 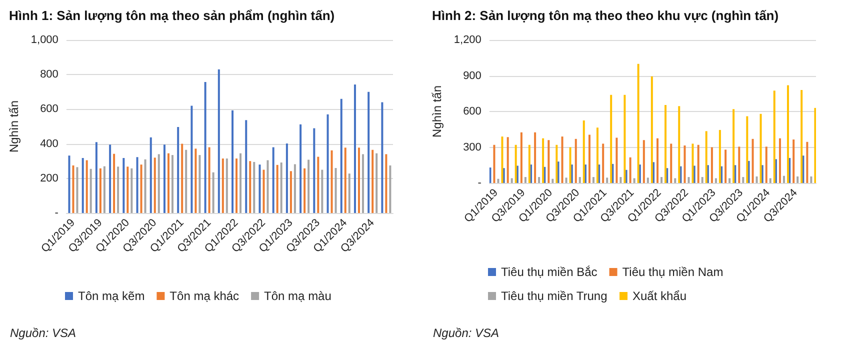 What do you see at coordinates (472, 112) in the screenshot?
I see `y-tick-label: 600` at bounding box center [472, 112].